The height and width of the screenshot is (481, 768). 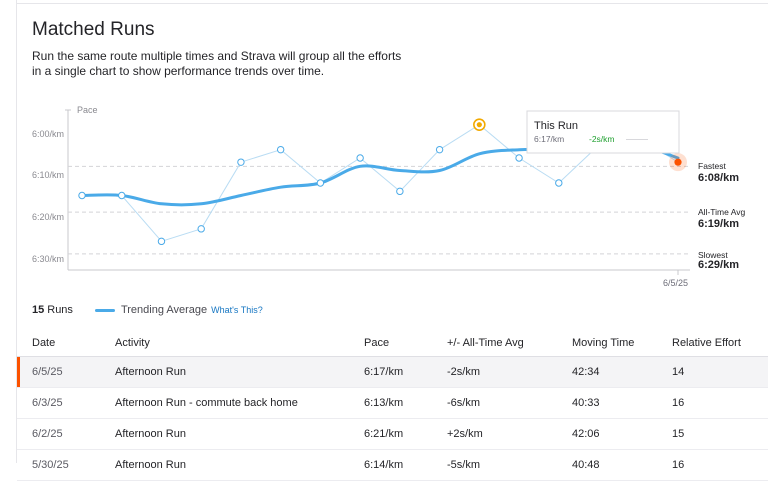 I want to click on x-tick-label: 6/5/25, so click(x=675, y=283).